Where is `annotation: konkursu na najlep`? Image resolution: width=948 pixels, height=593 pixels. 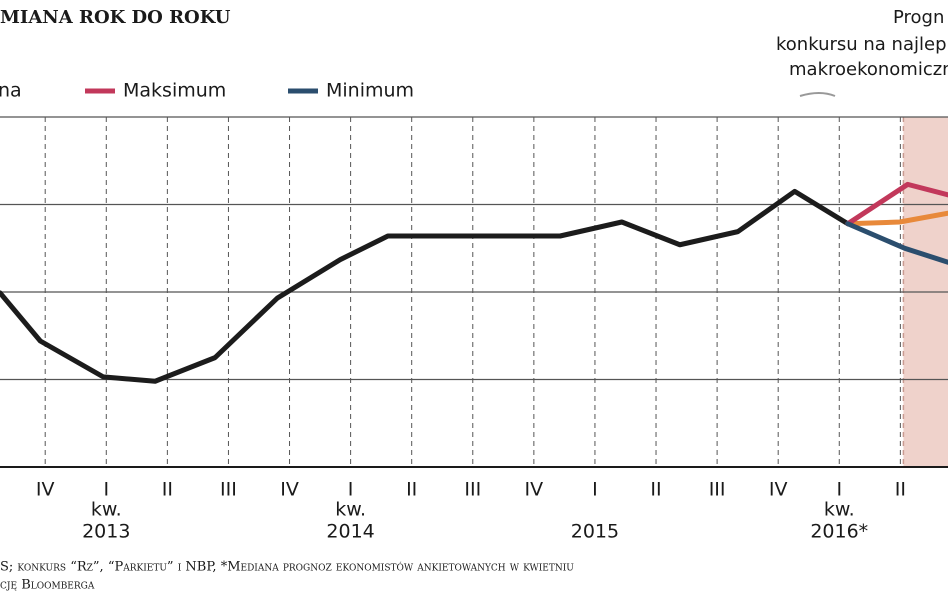
annotation: konkursu na najlep is located at coordinates (861, 44).